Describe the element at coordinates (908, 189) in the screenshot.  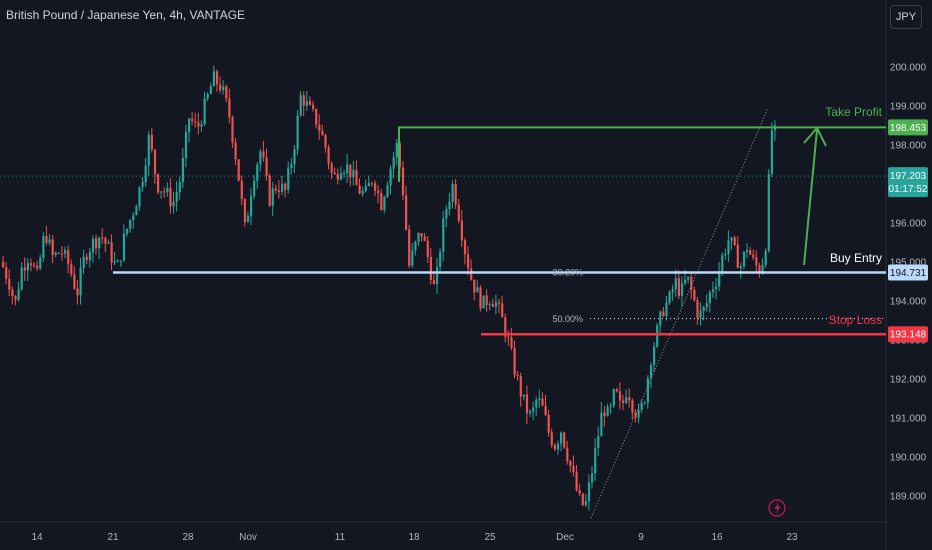
I see `bar-countdown: 01:17:52` at that location.